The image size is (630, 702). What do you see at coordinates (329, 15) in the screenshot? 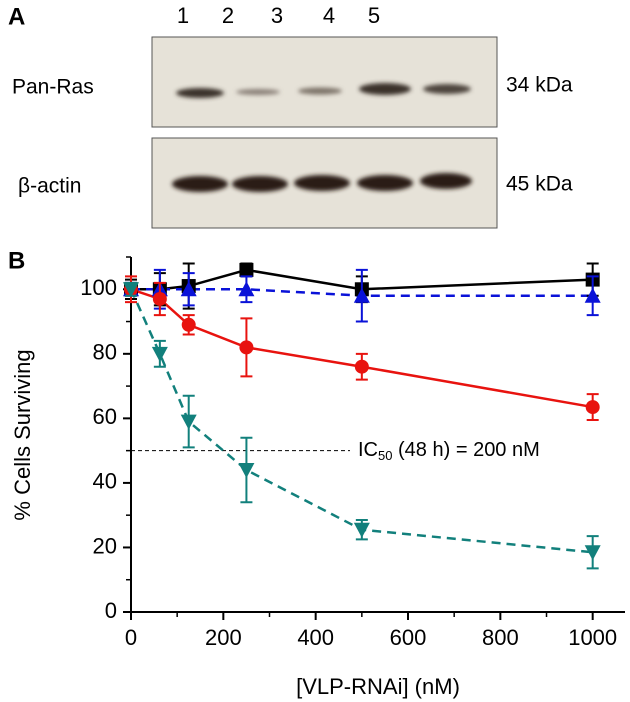
I see `lane-label: 4` at bounding box center [329, 15].